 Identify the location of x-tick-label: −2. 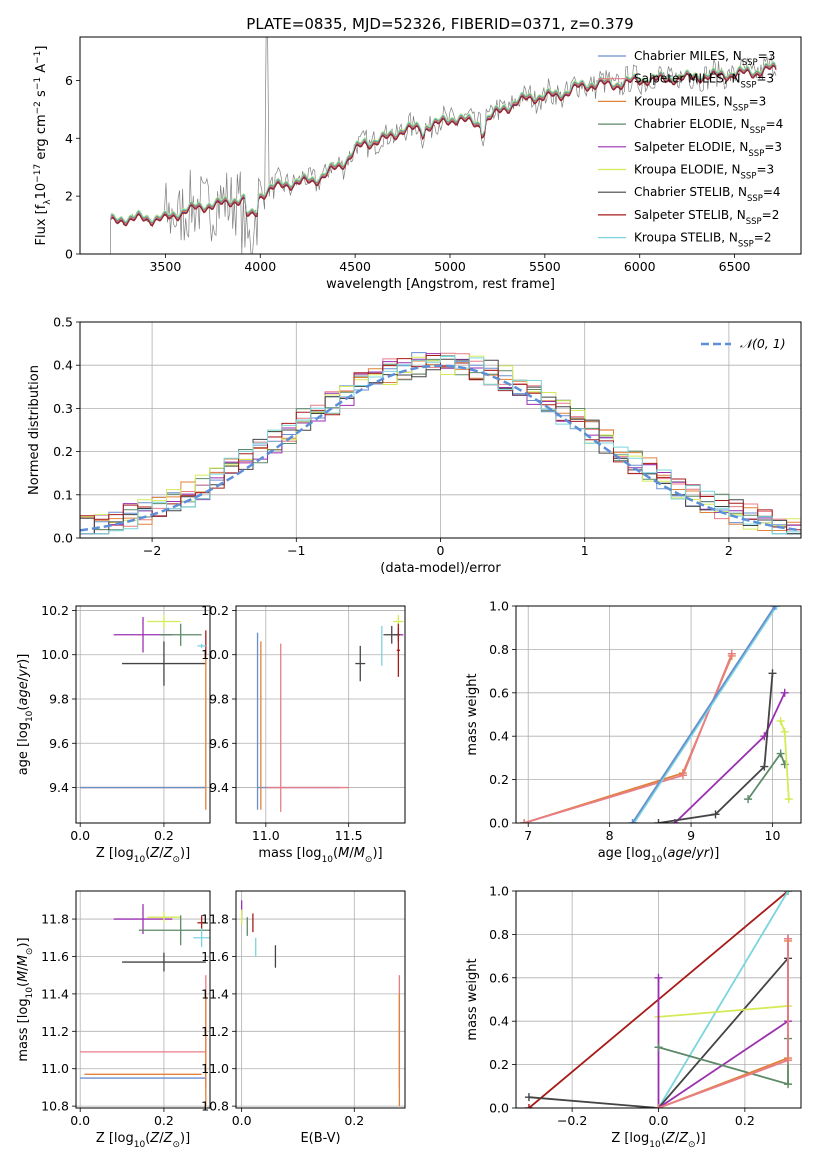
(152, 550).